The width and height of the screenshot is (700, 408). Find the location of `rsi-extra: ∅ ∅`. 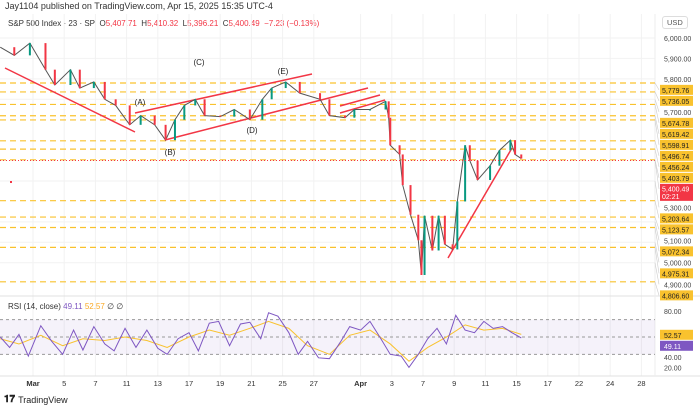

rsi-extra: ∅ ∅ is located at coordinates (115, 306).